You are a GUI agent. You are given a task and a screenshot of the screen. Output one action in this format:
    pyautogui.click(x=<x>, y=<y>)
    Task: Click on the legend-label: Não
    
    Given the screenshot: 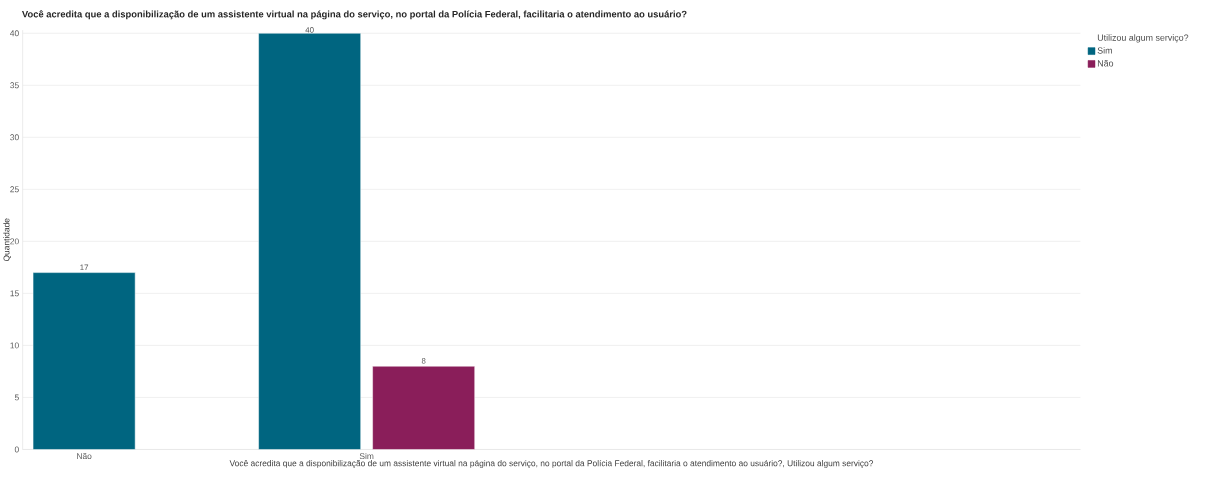 What is the action you would take?
    pyautogui.click(x=1105, y=63)
    